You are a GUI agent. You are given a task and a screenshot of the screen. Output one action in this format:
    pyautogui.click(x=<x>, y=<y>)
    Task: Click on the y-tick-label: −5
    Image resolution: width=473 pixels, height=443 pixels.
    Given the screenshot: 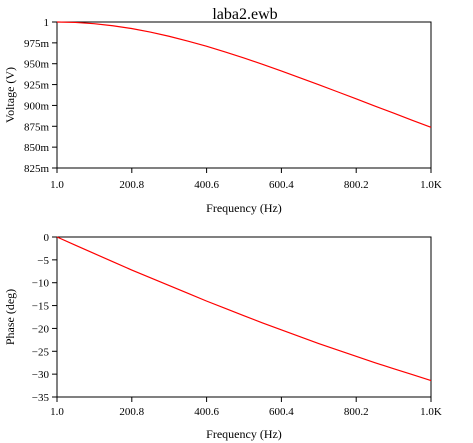 What is the action you would take?
    pyautogui.click(x=43, y=261)
    